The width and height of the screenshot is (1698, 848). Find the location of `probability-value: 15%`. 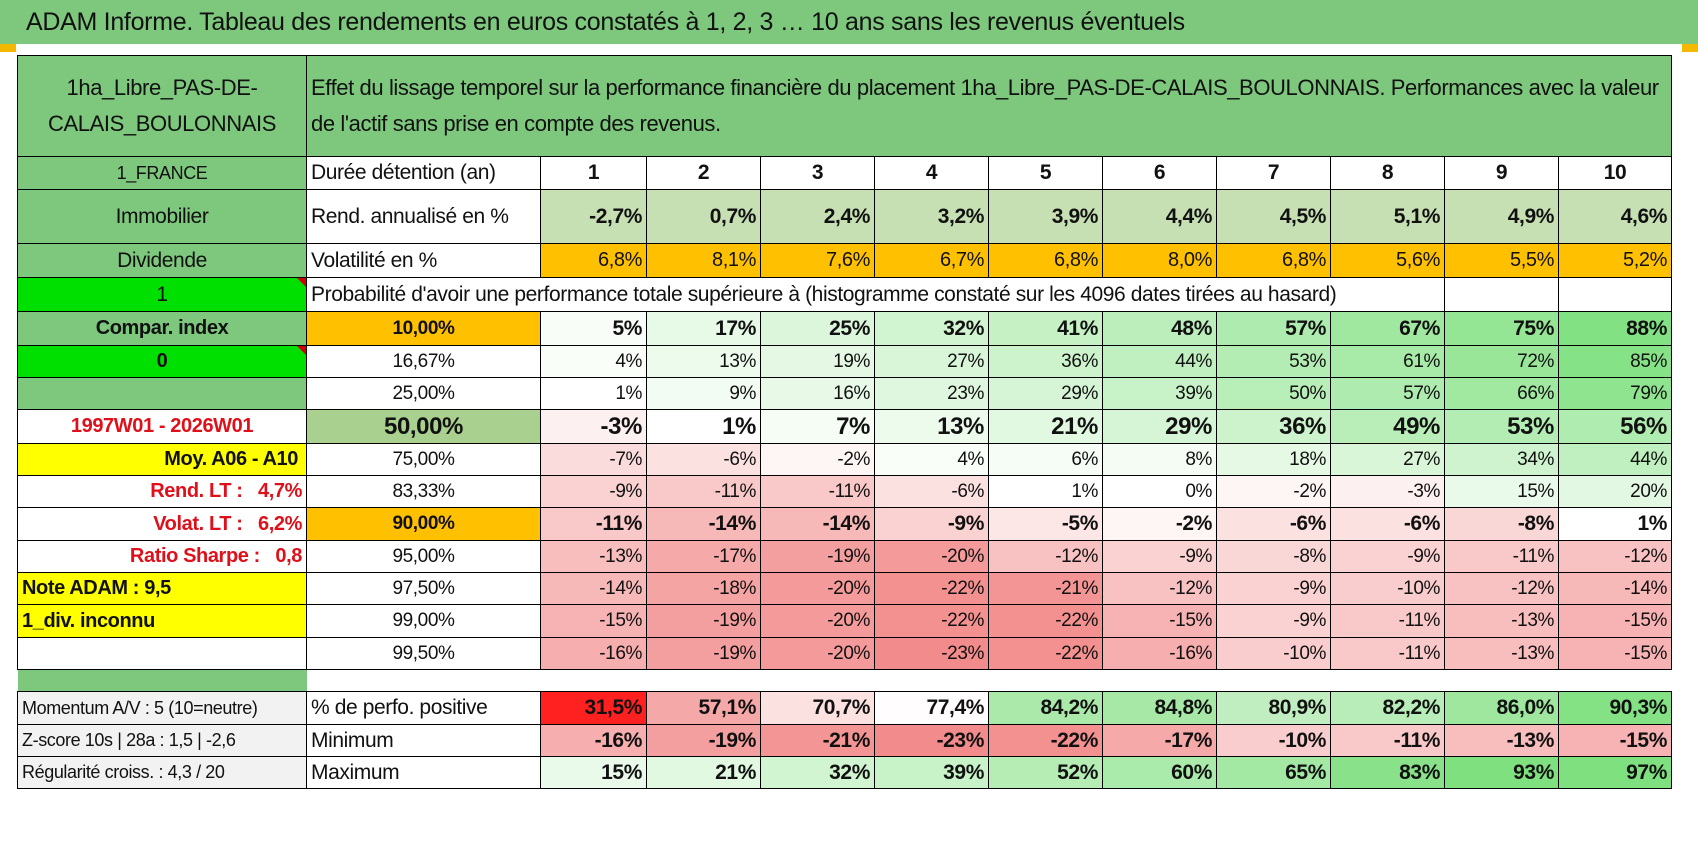

probability-value: 15% is located at coordinates (1501, 491).